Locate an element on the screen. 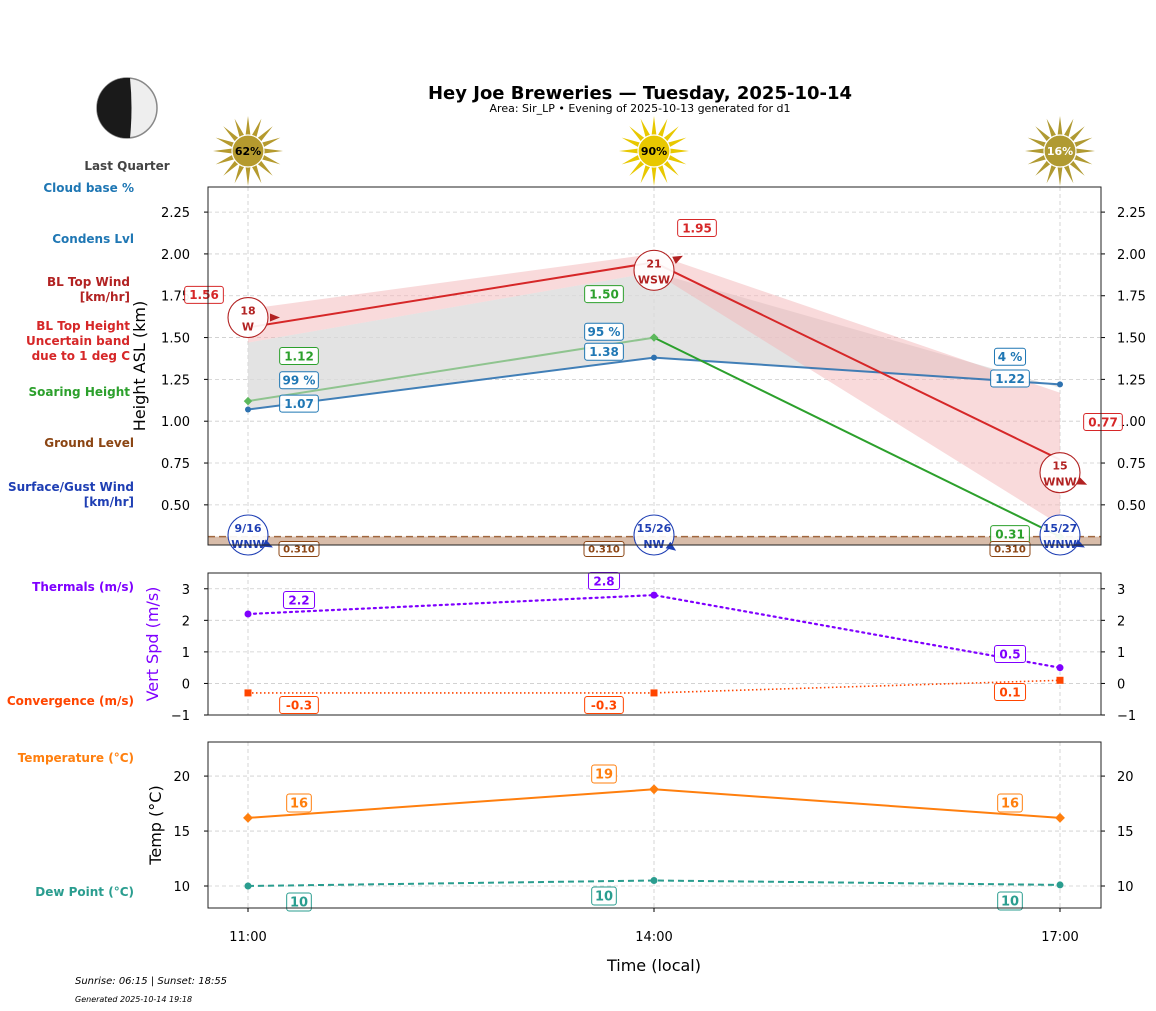 The image size is (1156, 1011). sun-icon: 90% is located at coordinates (654, 151).